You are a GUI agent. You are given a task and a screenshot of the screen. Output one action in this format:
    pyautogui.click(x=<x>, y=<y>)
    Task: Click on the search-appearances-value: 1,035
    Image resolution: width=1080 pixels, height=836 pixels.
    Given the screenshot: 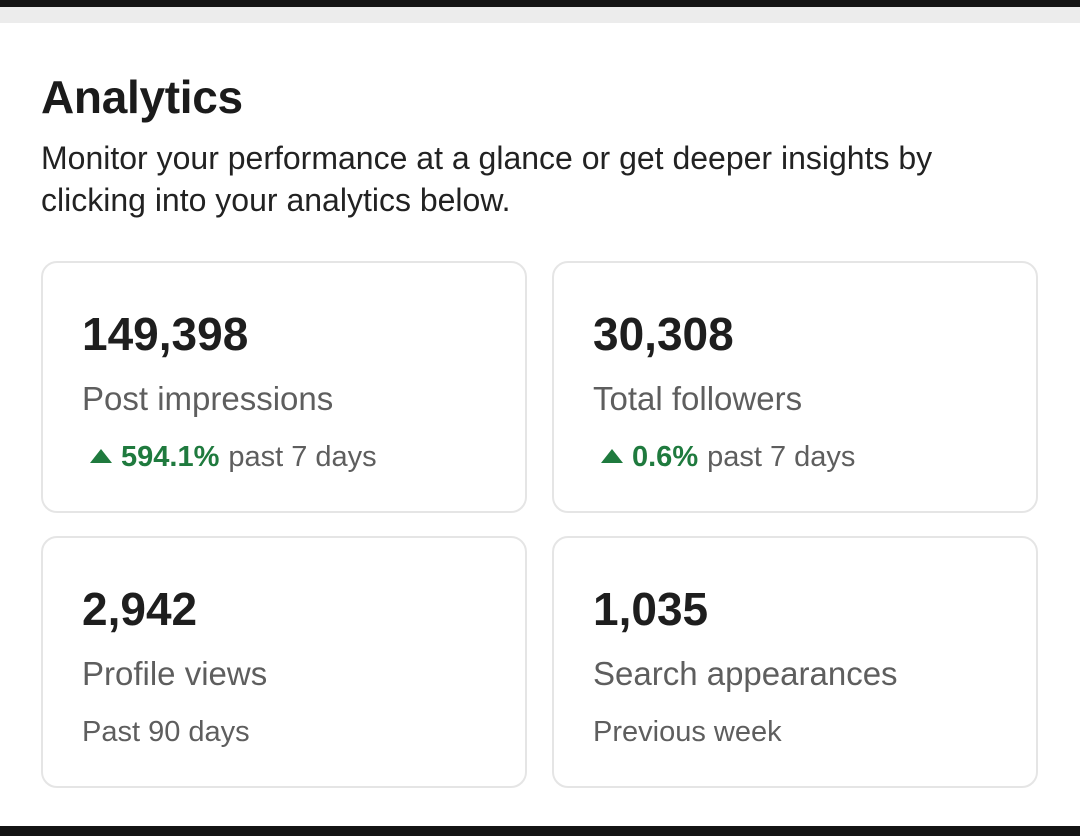 What is the action you would take?
    pyautogui.click(x=651, y=609)
    